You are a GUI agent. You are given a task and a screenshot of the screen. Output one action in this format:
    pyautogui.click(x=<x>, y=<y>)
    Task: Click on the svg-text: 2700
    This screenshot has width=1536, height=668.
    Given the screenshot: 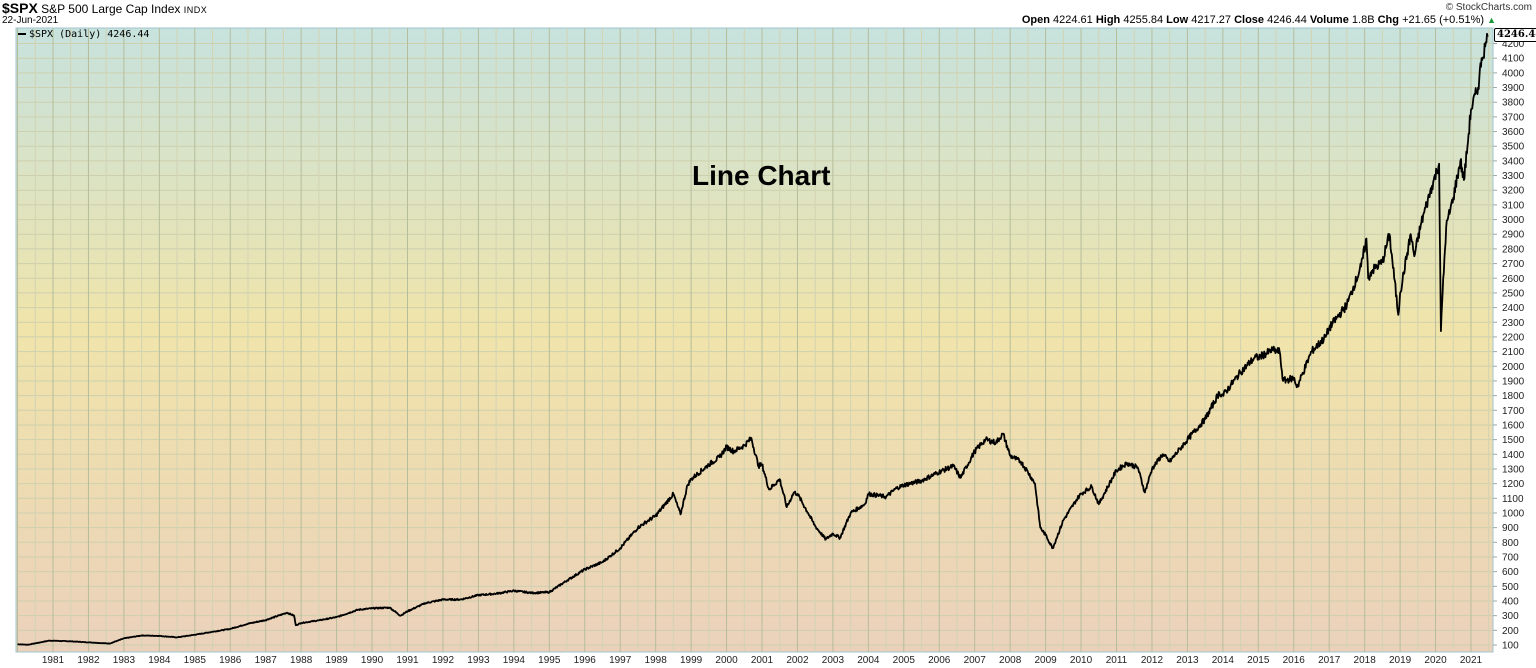 What is the action you would take?
    pyautogui.click(x=1513, y=264)
    